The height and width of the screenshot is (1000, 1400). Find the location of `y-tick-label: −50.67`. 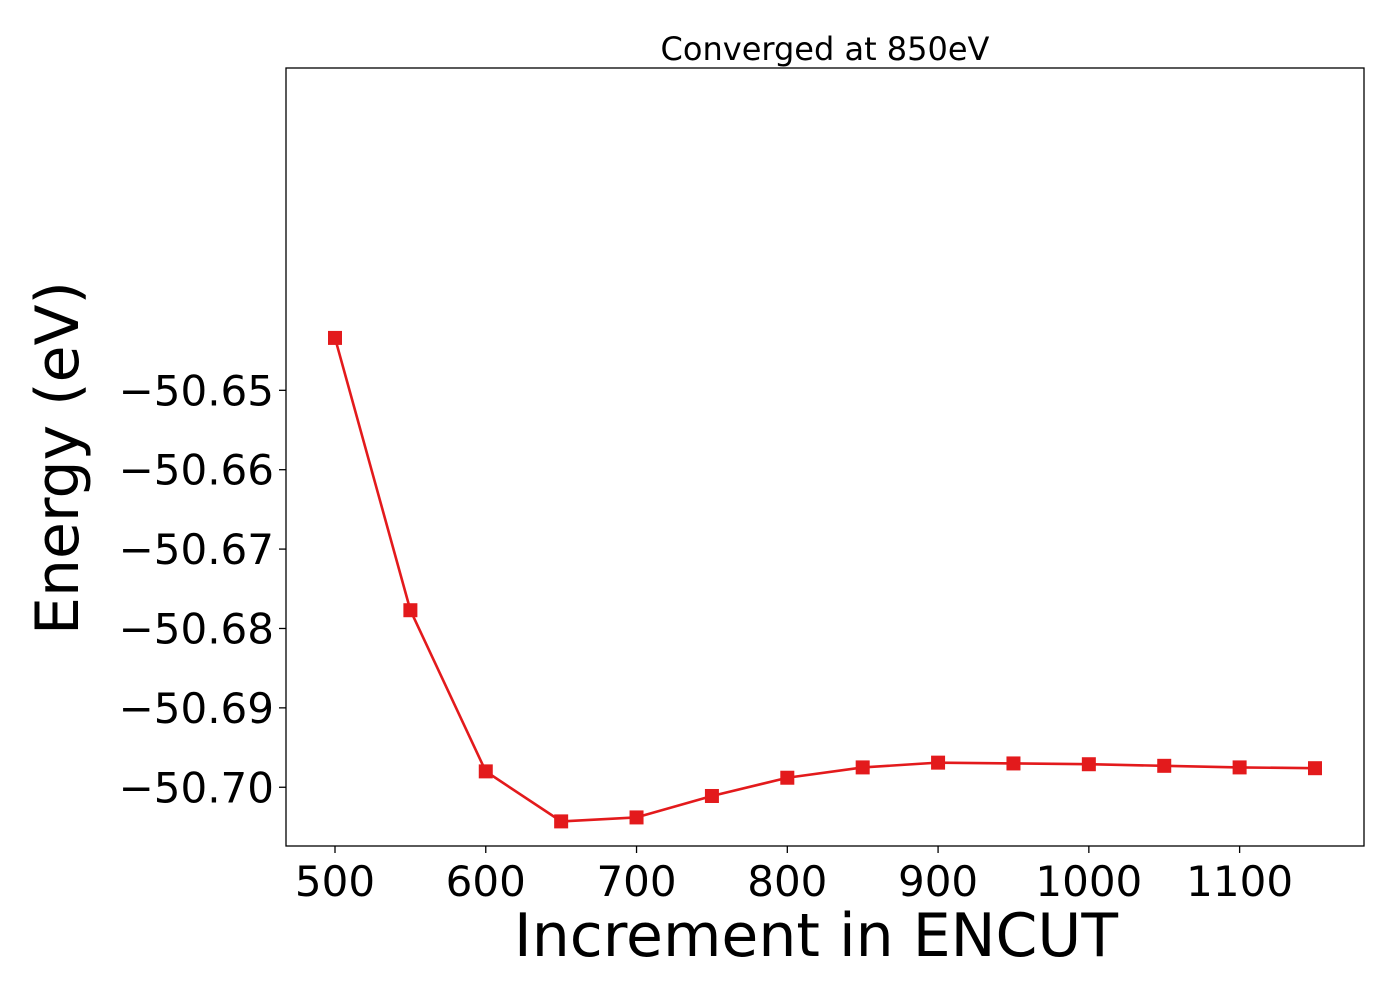

y-tick-label: −50.67 is located at coordinates (196, 549).